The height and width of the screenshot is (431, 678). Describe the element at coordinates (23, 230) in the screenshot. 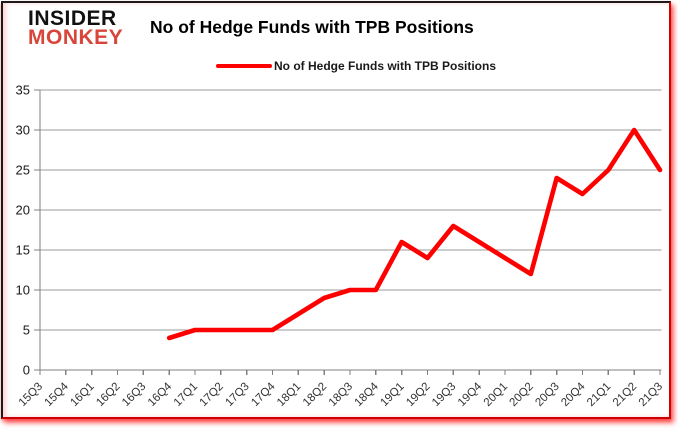

I see `y-axis-labels: 0 5 10 15 20 25 30 35` at that location.